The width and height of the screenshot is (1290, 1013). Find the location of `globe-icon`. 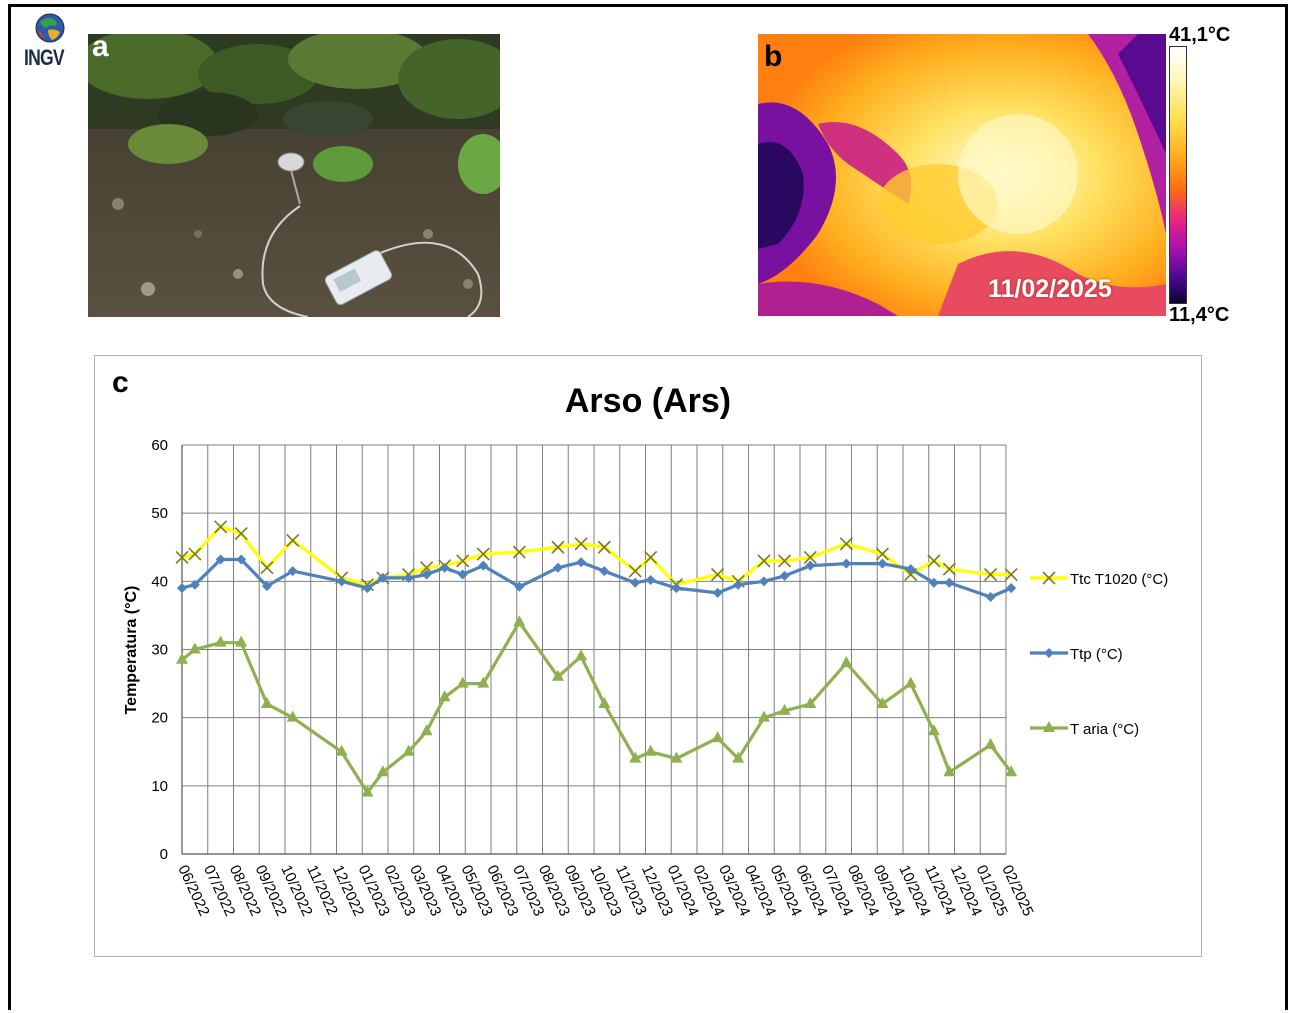

globe-icon is located at coordinates (50, 28).